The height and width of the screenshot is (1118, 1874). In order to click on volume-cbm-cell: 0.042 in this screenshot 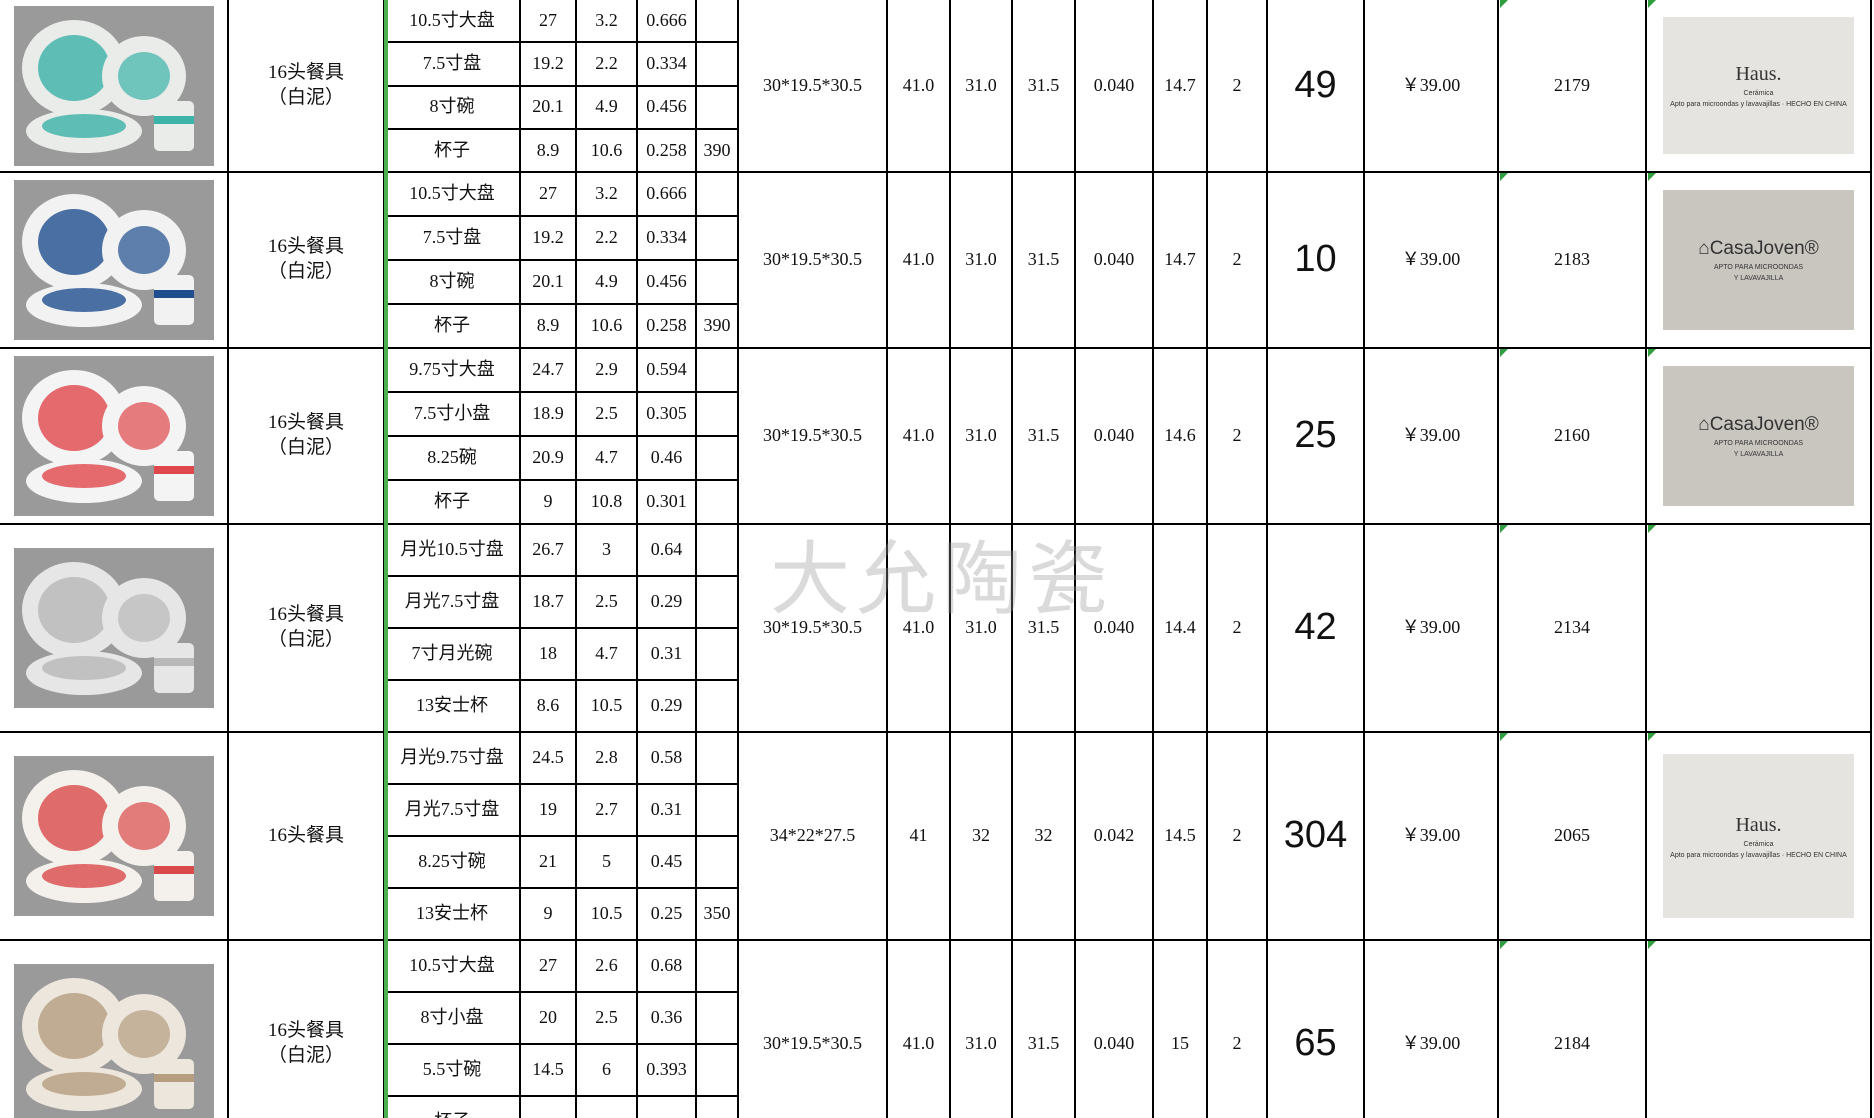, I will do `click(1115, 837)`.